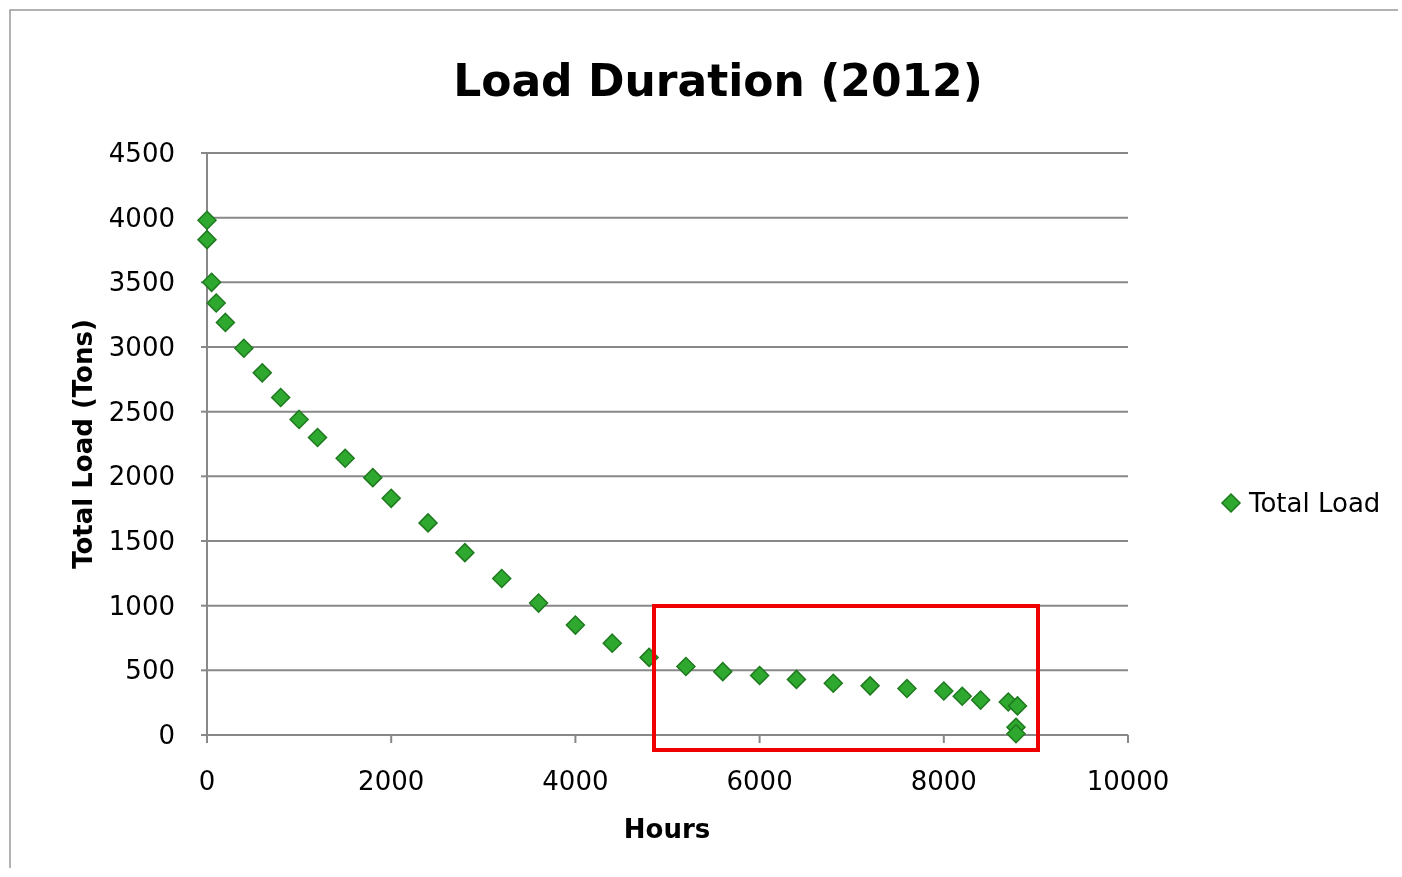 Image resolution: width=1402 pixels, height=877 pixels. I want to click on y-tick-label: 2000, so click(141, 476).